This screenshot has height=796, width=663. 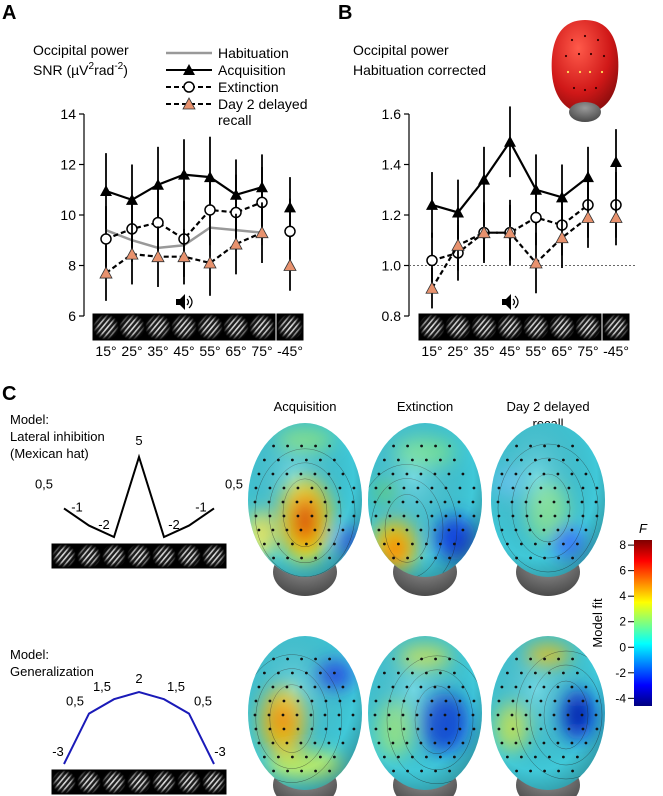 I want to click on chart-b-axes: 0.8 1.0 1.2 1.4 1.6, so click(x=509, y=215).